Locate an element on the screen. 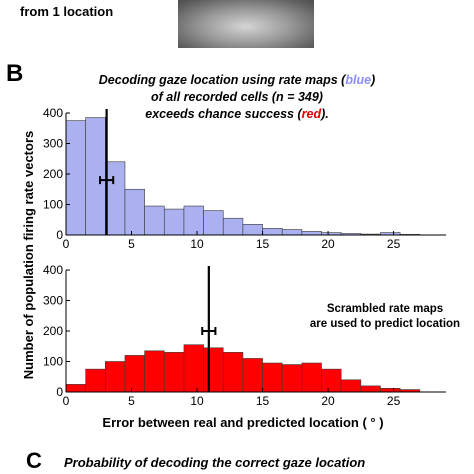 The image size is (474, 474). title-segment: ). is located at coordinates (324, 114).